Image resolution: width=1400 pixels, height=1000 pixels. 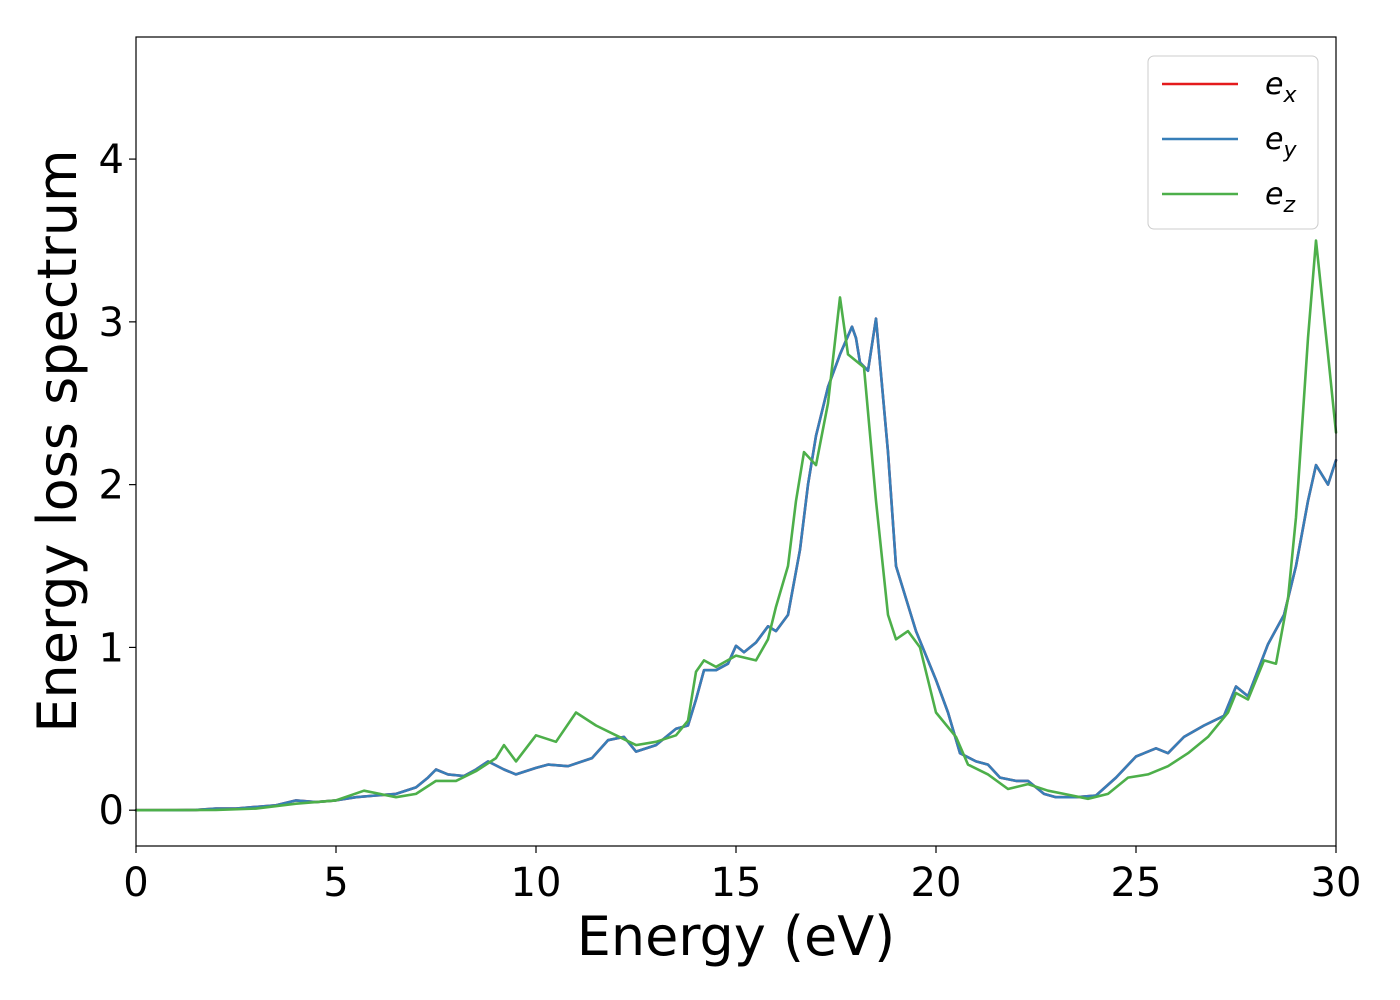 What do you see at coordinates (936, 883) in the screenshot?
I see `x-tick-label: 20` at bounding box center [936, 883].